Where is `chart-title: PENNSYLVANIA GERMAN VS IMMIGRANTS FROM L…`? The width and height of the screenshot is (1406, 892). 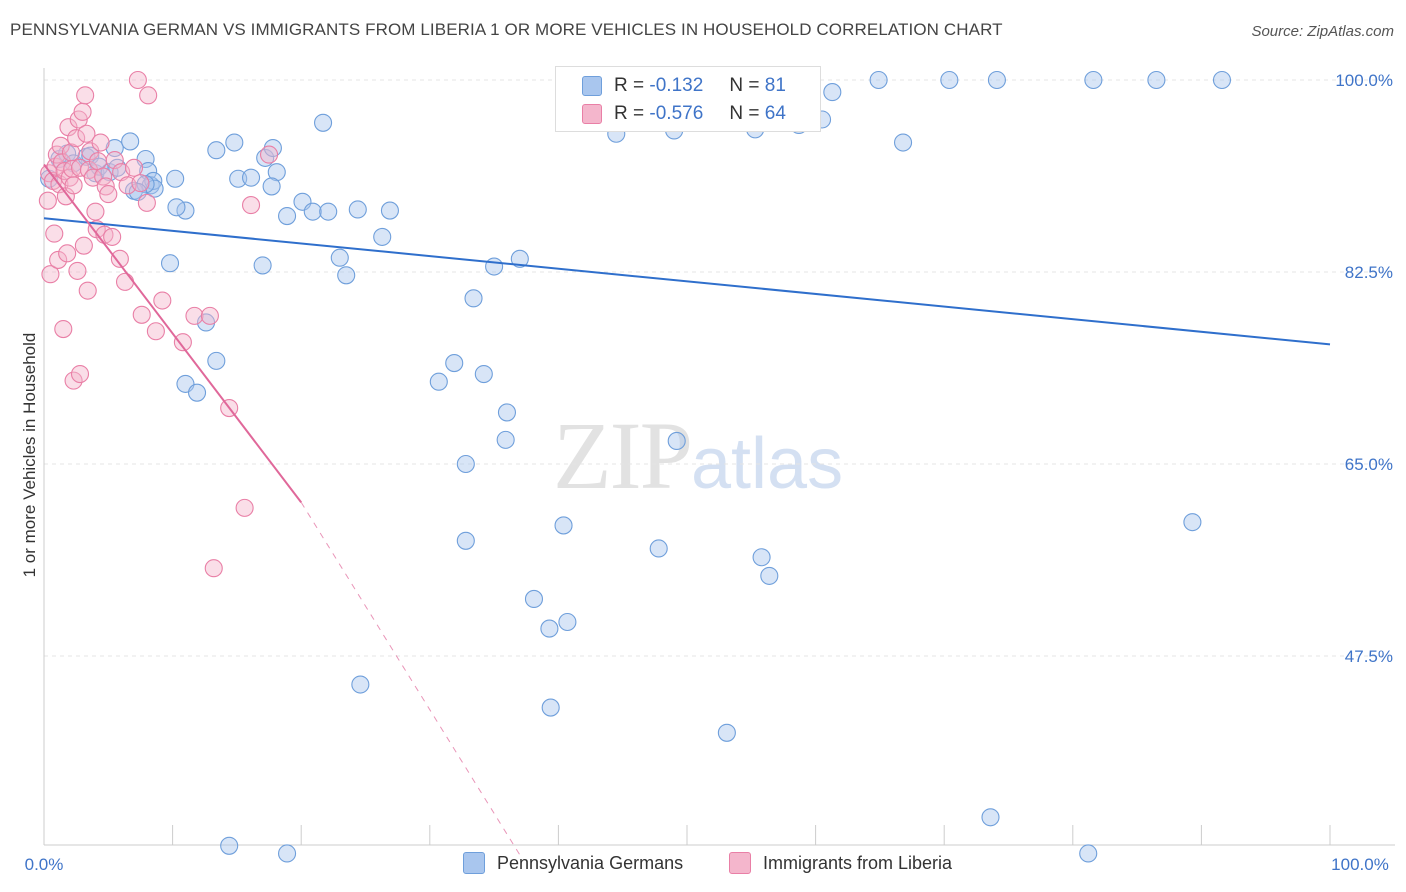 chart-title: PENNSYLVANIA GERMAN VS IMMIGRANTS FROM L… is located at coordinates (506, 29).